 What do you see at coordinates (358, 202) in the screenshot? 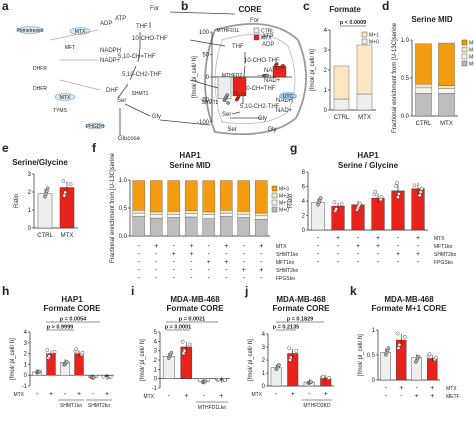
I see `chart-g: 0 2 4 6 8 Ratio` at bounding box center [358, 202].